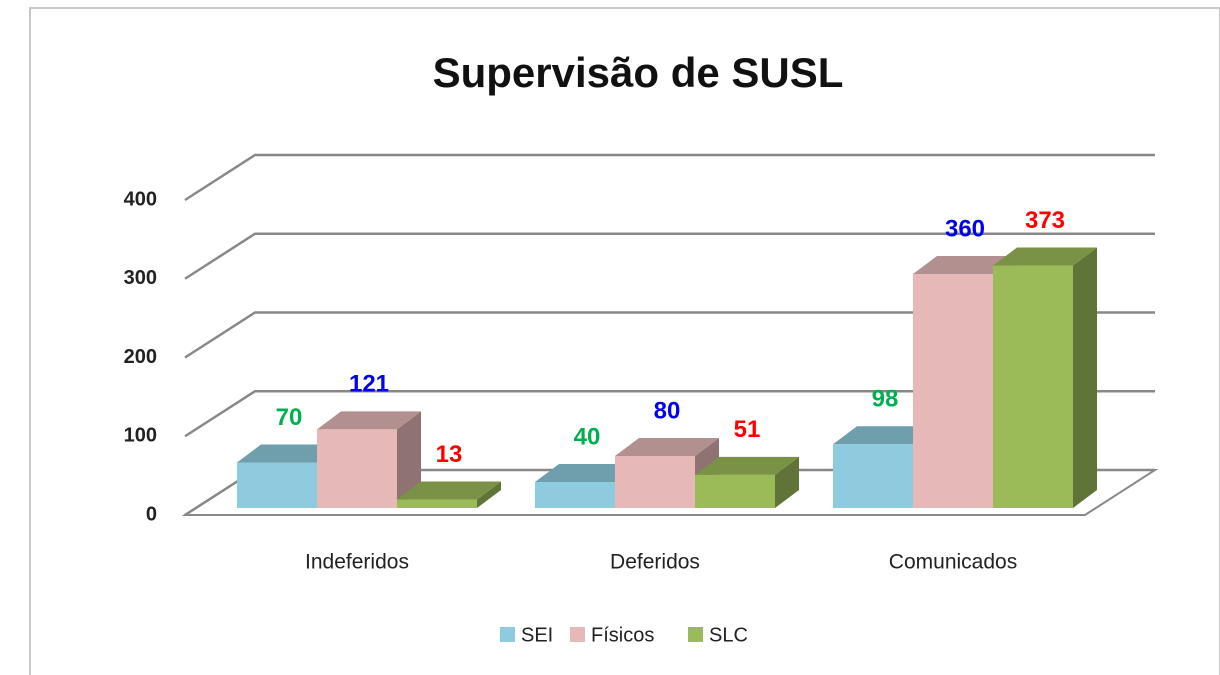  Describe the element at coordinates (655, 562) in the screenshot. I see `x-tick-label: Deferidos` at that location.